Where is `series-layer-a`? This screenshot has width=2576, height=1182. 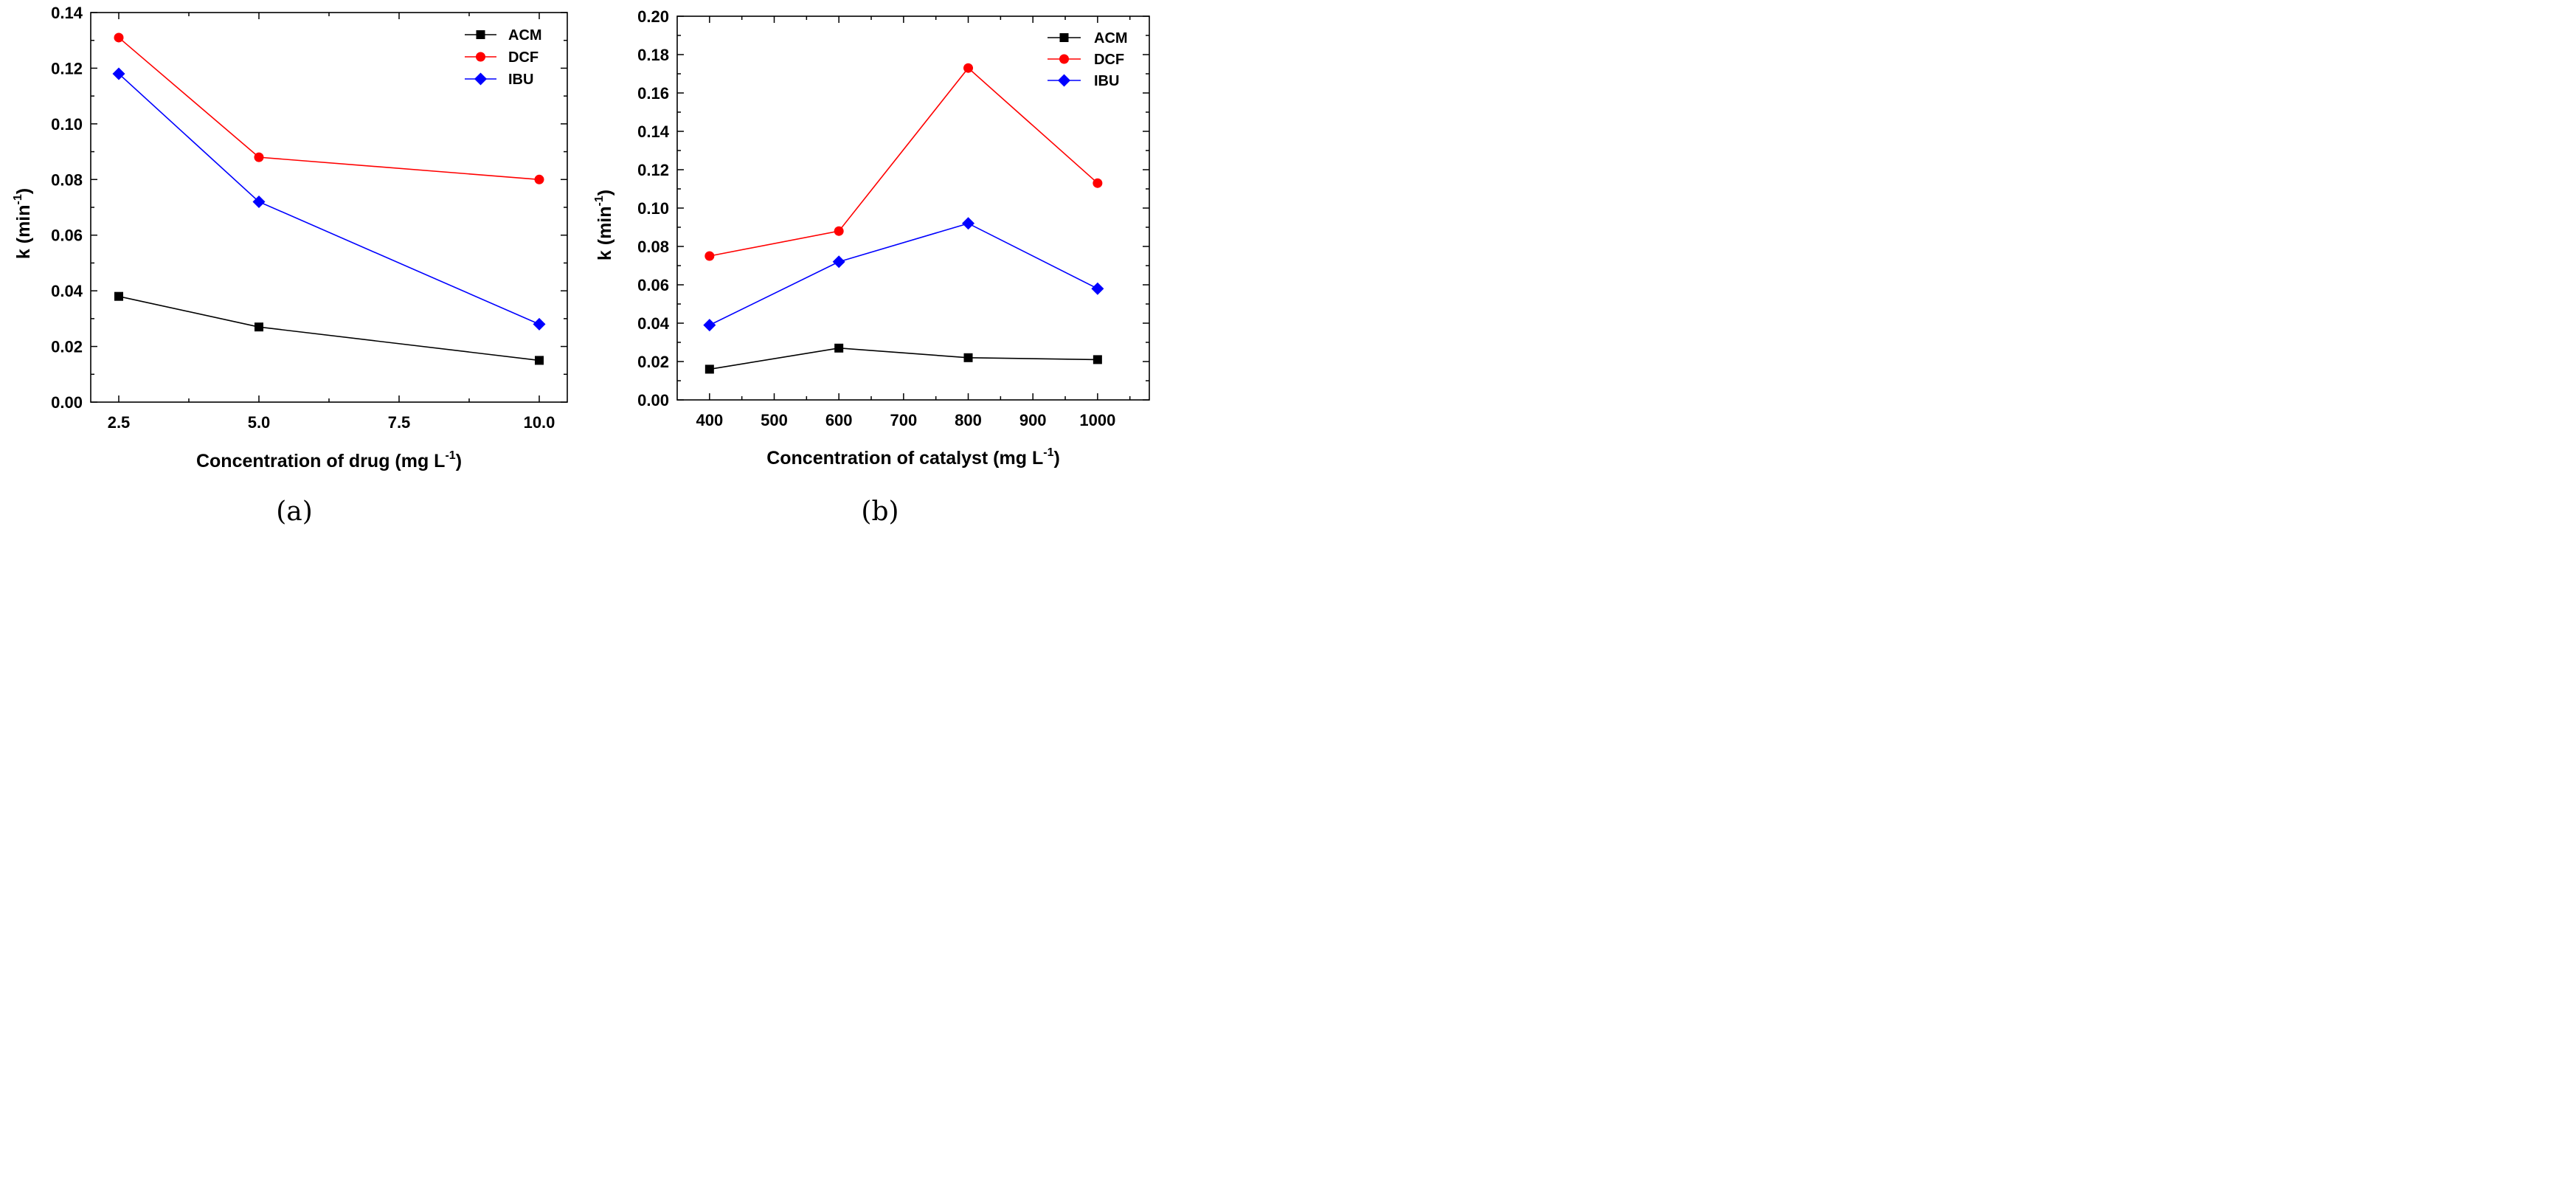 series-layer-a is located at coordinates (329, 198).